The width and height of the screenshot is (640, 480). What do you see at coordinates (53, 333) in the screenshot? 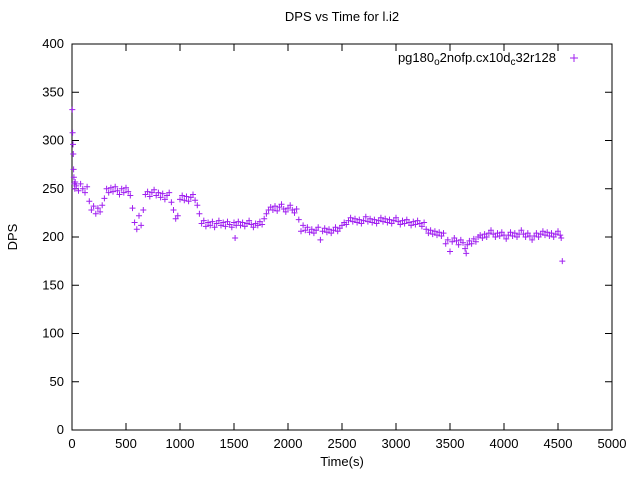
I see `tick-label: 100` at bounding box center [53, 333].